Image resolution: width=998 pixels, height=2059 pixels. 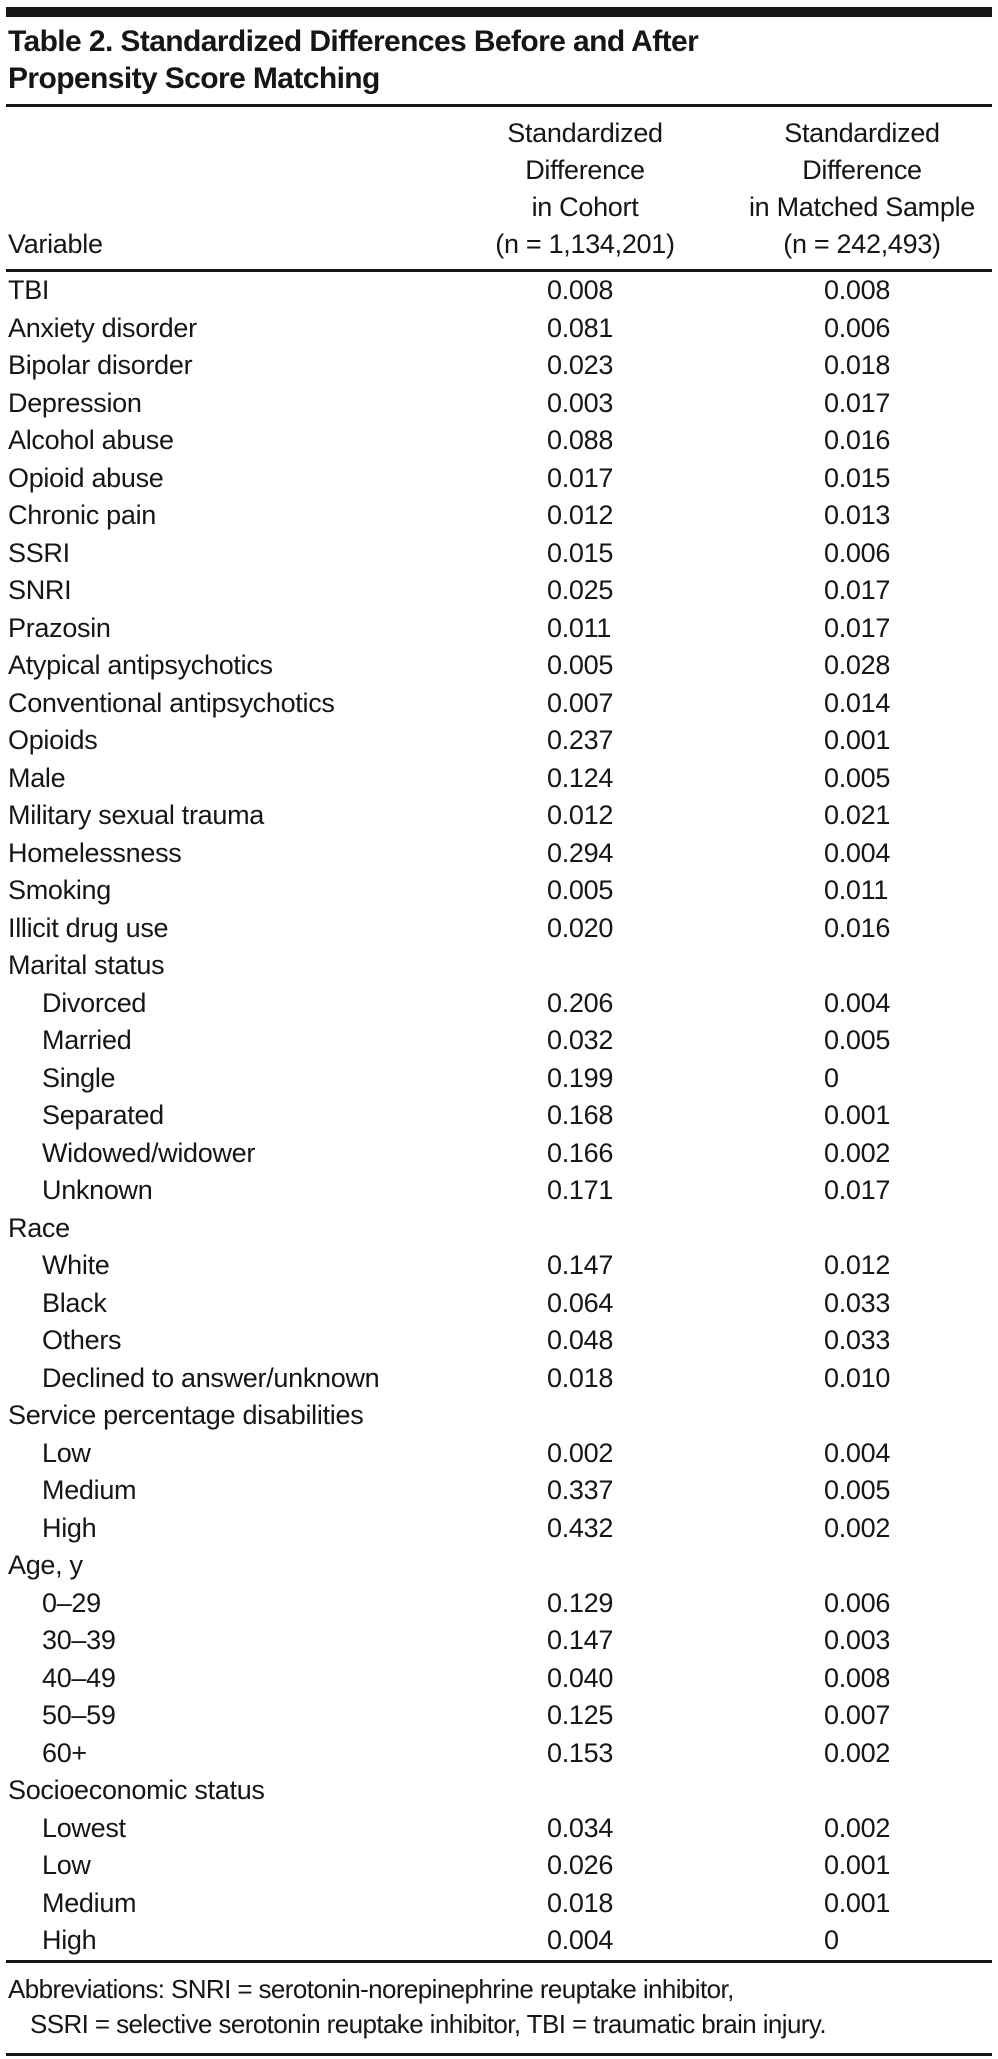 I want to click on cohort-header-line: in Cohort, so click(x=585, y=207).